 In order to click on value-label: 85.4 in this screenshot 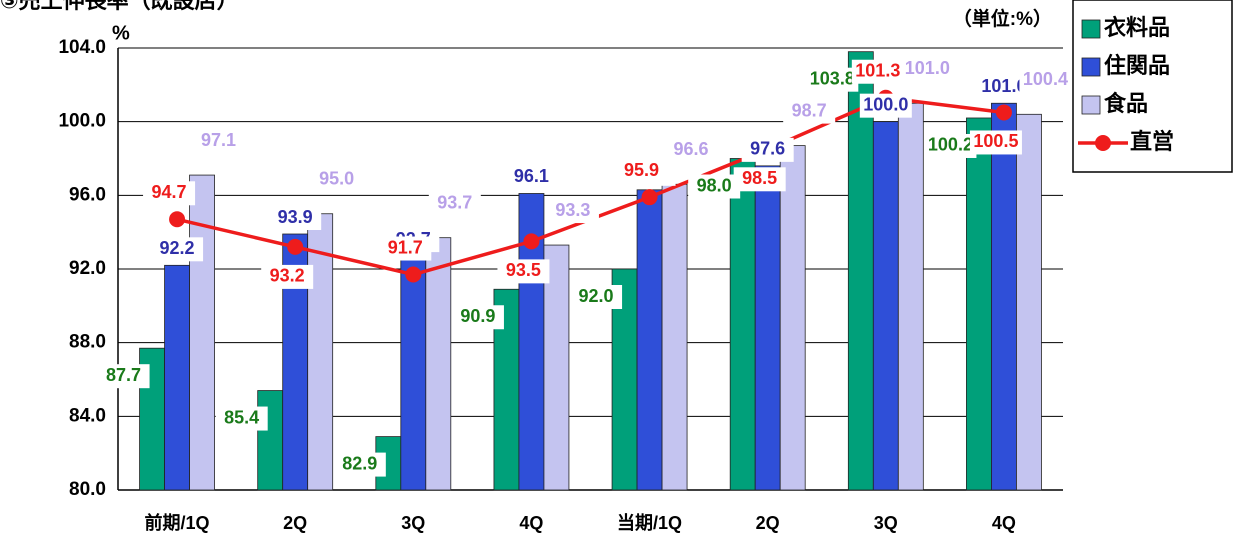, I will do `click(241, 417)`.